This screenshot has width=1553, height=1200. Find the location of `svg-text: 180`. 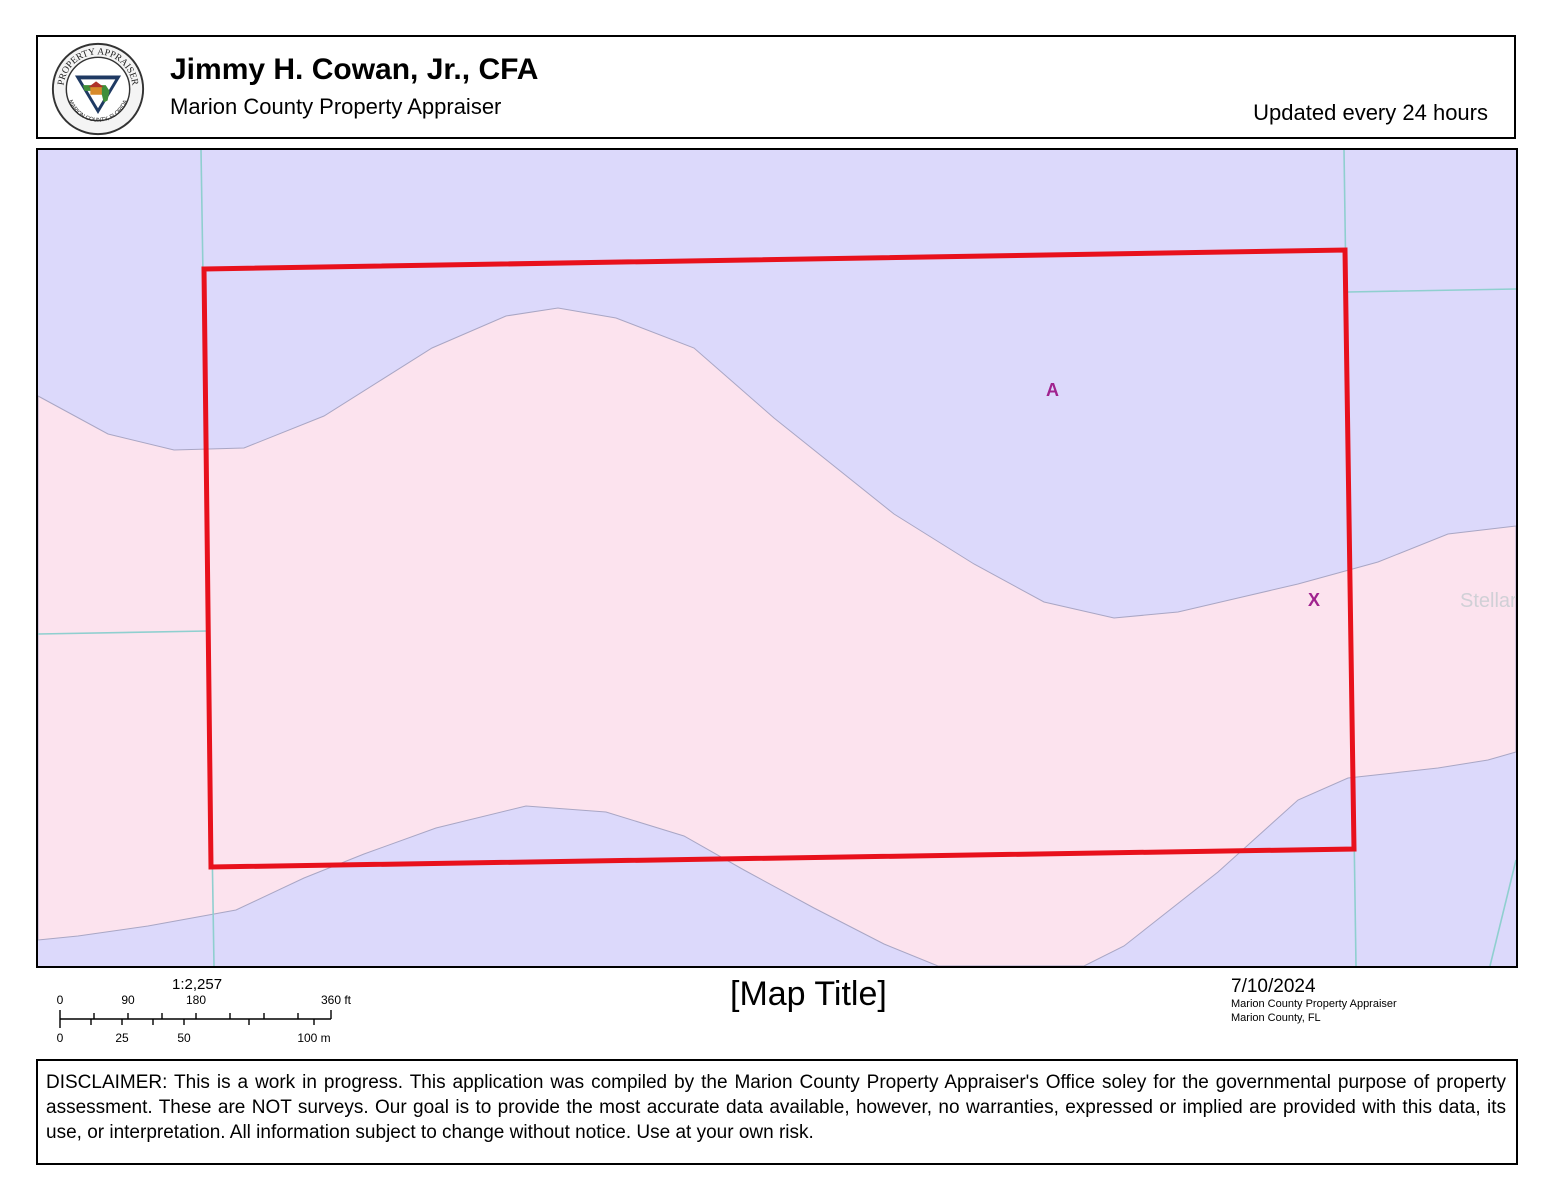

svg-text: 180 is located at coordinates (196, 1000).